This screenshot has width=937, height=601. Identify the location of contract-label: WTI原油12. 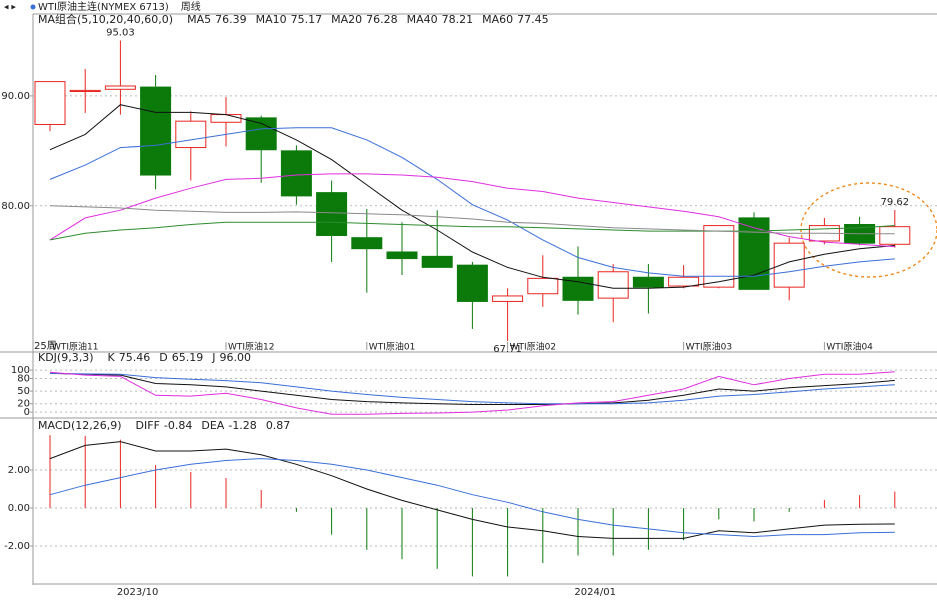
(251, 347).